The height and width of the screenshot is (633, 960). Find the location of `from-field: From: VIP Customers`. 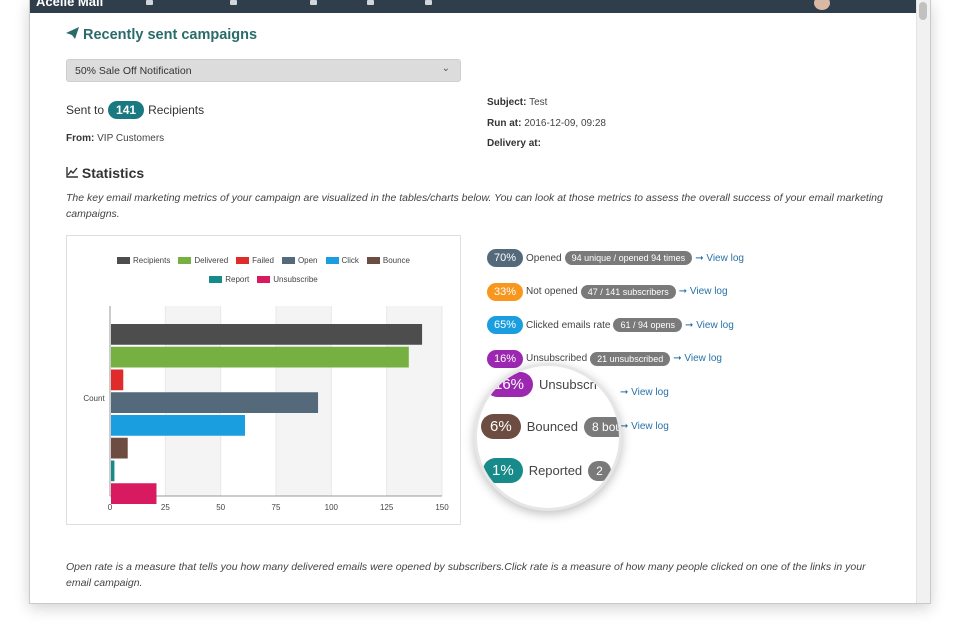

from-field: From: VIP Customers is located at coordinates (115, 138).